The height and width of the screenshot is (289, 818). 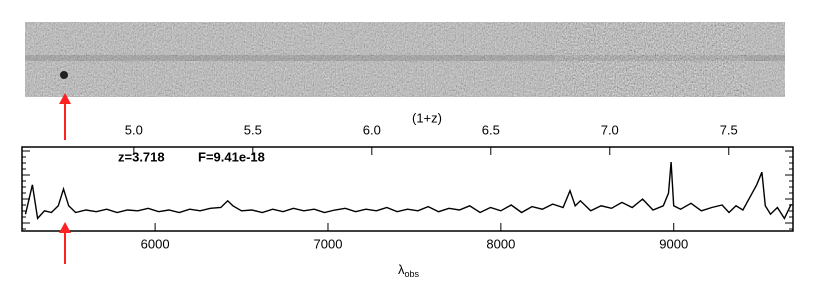 What do you see at coordinates (729, 129) in the screenshot?
I see `x2-tick-label: 7.5` at bounding box center [729, 129].